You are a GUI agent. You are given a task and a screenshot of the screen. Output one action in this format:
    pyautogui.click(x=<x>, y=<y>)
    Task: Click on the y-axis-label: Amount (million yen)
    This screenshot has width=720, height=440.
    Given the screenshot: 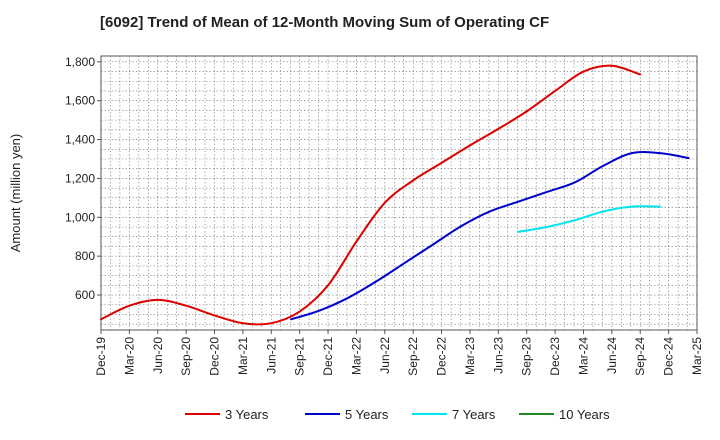 What is the action you would take?
    pyautogui.click(x=15, y=193)
    